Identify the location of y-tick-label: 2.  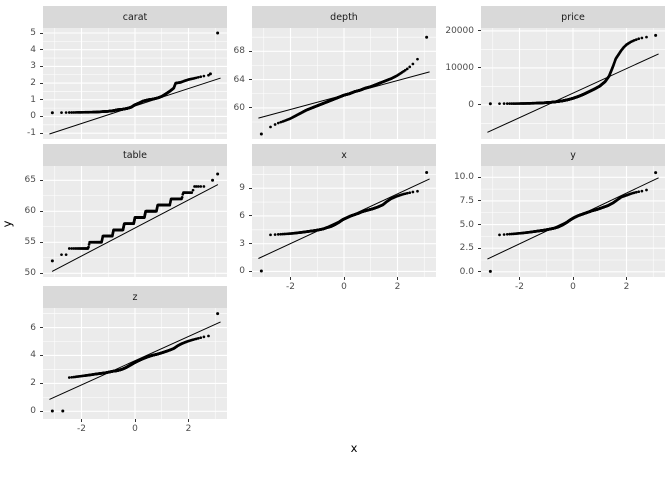
(33, 383).